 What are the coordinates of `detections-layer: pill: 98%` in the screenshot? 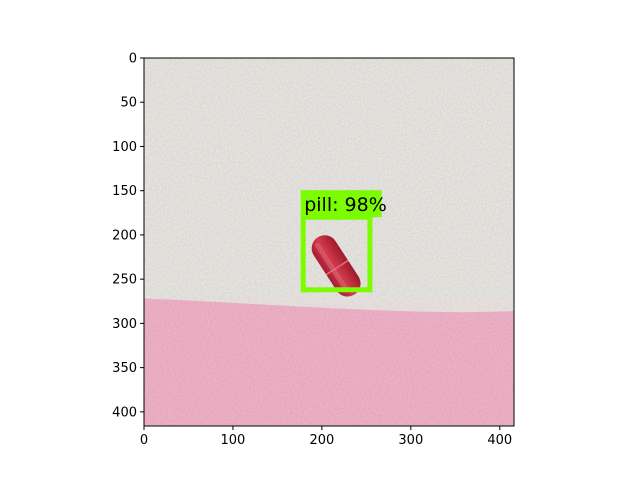 It's located at (343, 241).